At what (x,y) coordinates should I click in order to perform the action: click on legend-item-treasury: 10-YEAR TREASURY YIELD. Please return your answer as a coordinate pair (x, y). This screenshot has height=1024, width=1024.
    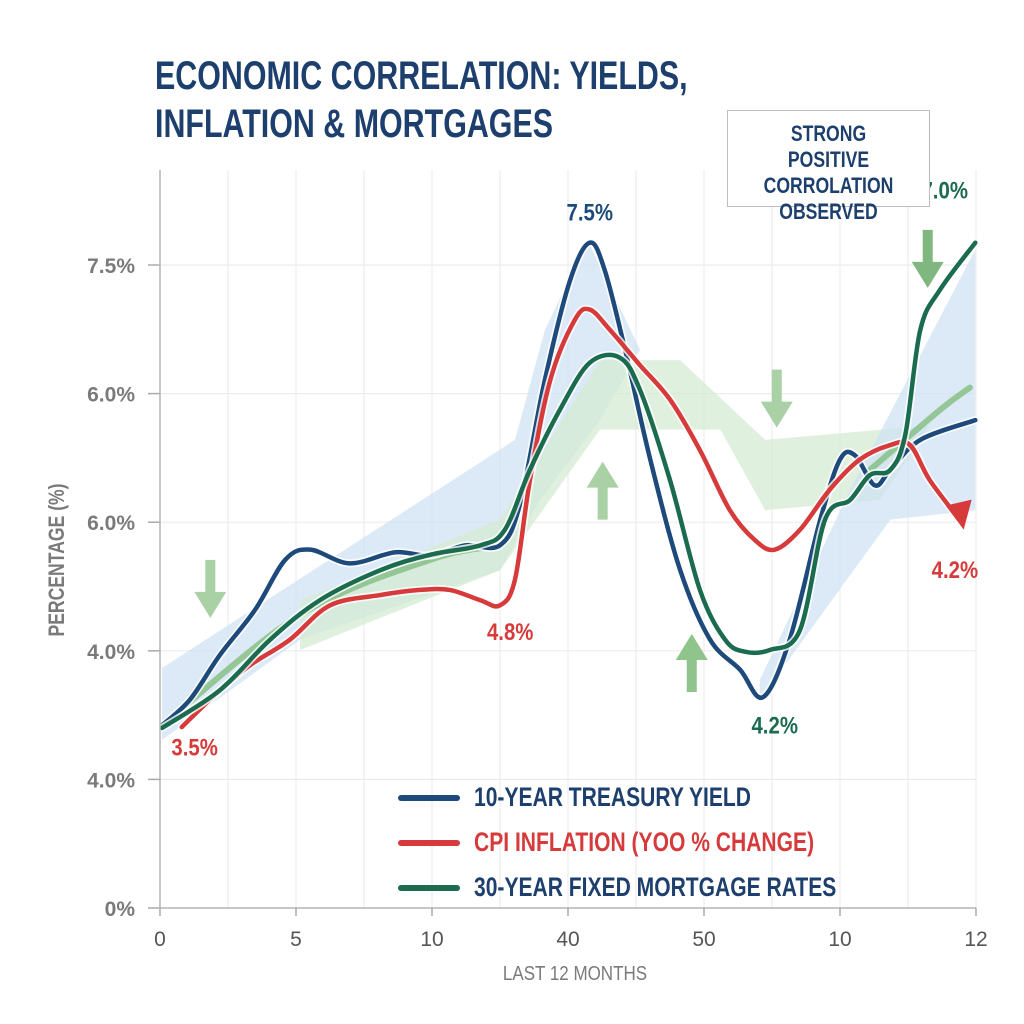
    Looking at the image, I should click on (668, 797).